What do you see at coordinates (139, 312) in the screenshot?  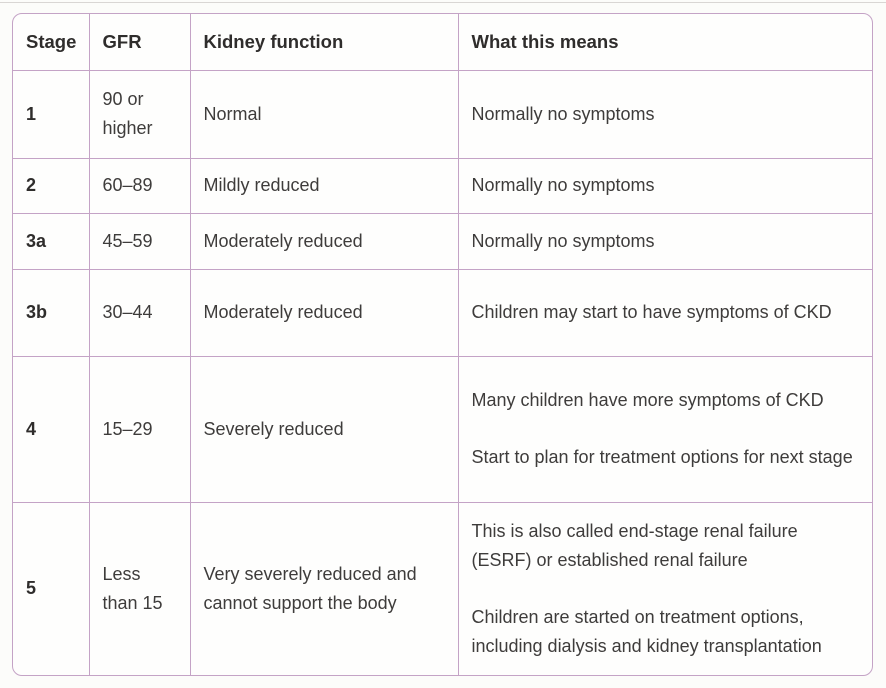 I see `cell-gfr: 30–44` at bounding box center [139, 312].